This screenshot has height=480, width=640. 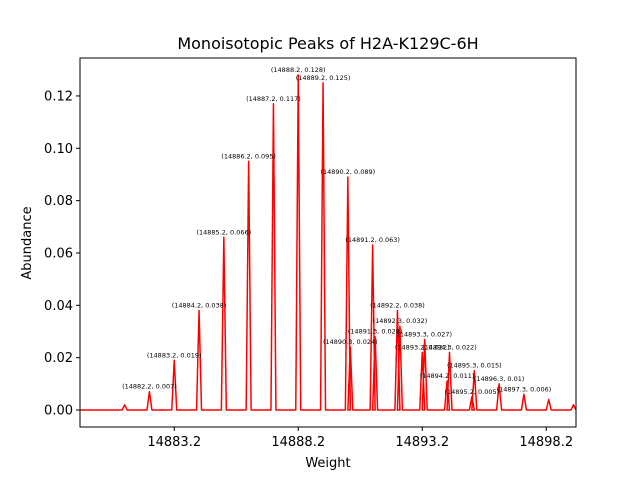 I want to click on x-tick-label: 14888.2, so click(x=298, y=442).